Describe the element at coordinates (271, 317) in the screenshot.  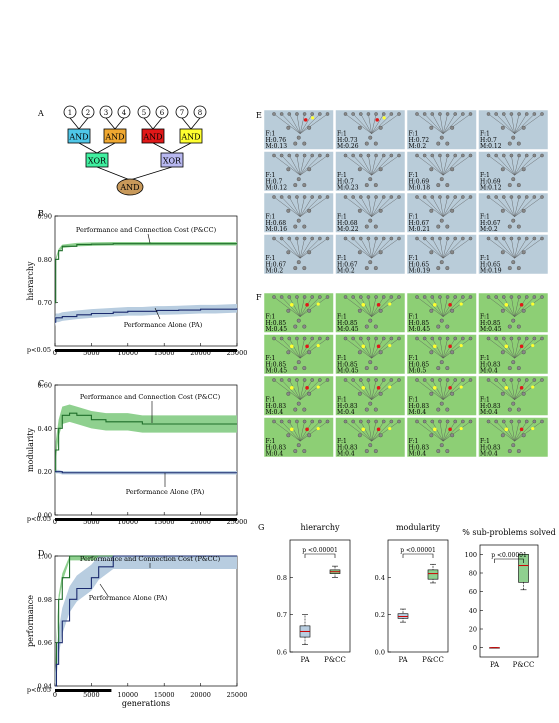
I see `grid-f-cell-text: F:1` at that location.